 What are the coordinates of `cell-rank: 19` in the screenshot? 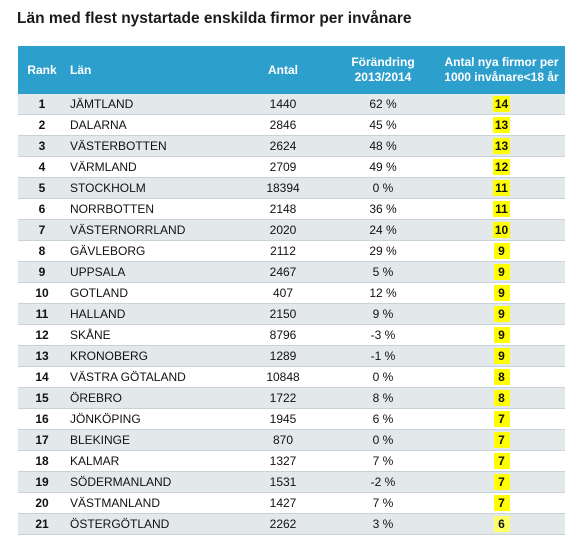 It's located at (42, 482).